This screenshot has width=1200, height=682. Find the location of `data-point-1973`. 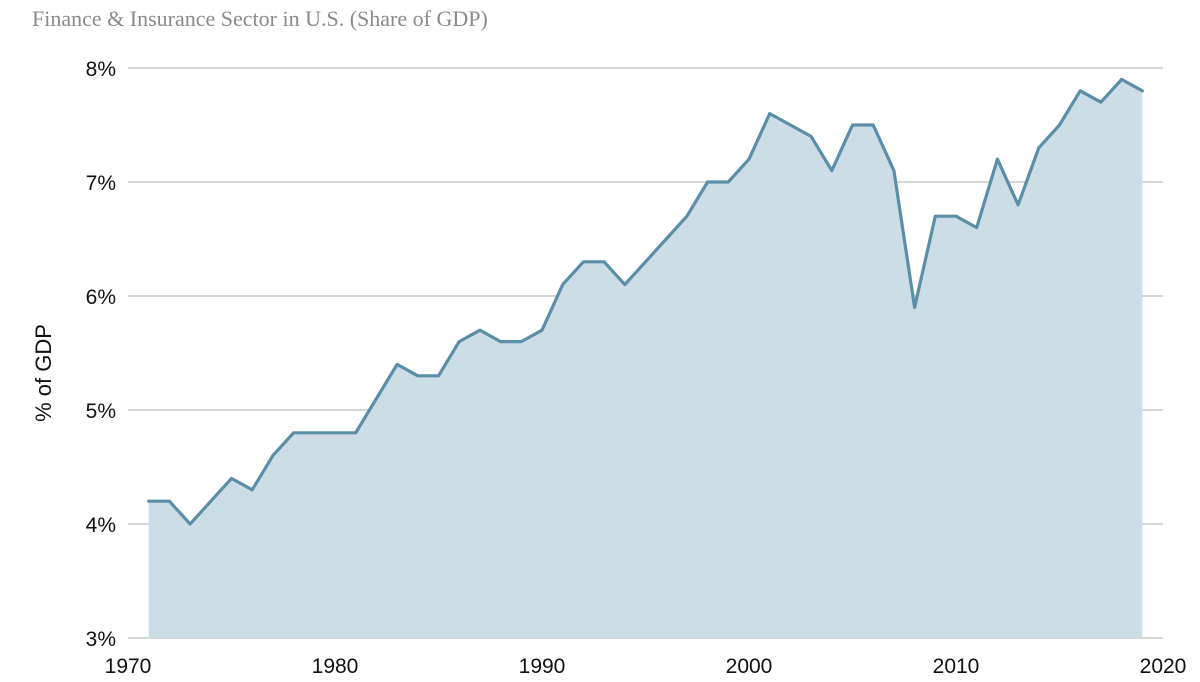

data-point-1973 is located at coordinates (190, 524).